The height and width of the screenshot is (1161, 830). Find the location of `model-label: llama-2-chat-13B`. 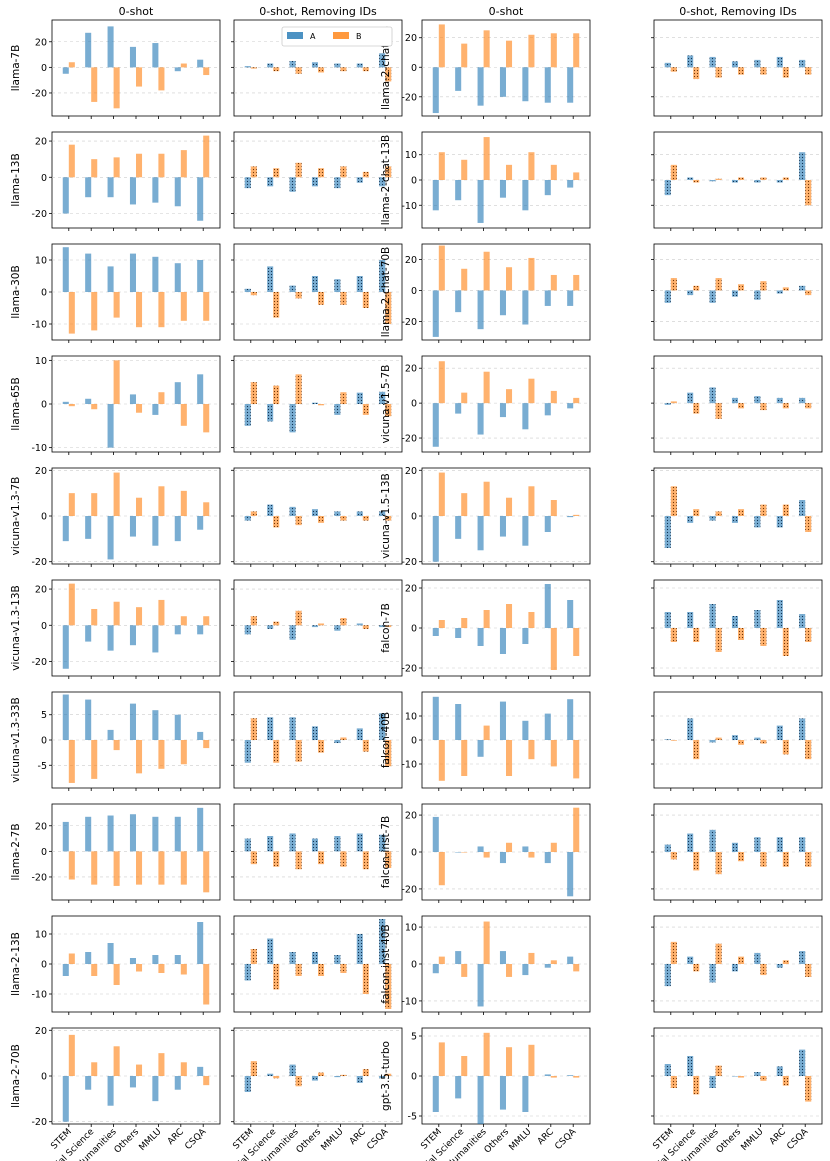

model-label: llama-2-chat-13B is located at coordinates (386, 180).